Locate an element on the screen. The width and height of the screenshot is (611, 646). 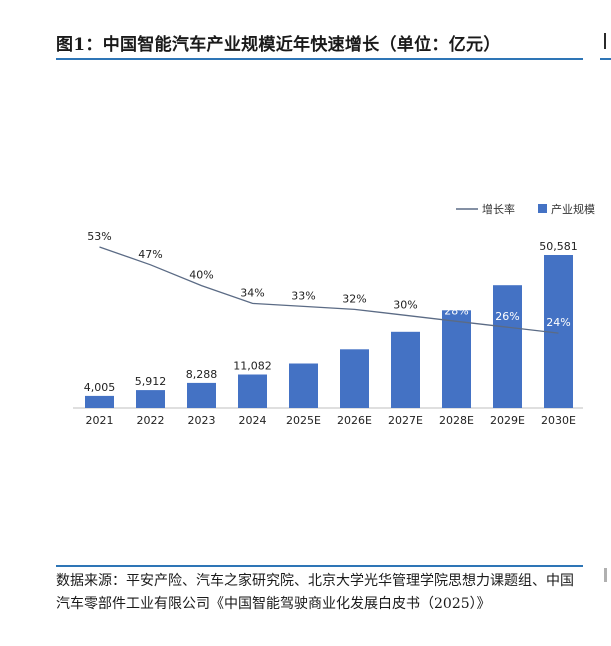
growth-rate-label: 47% is located at coordinates (150, 254).